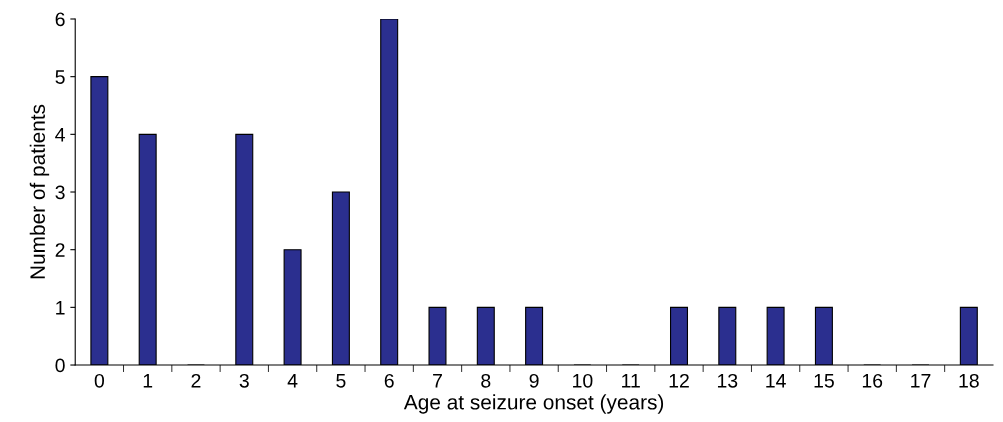 The image size is (1003, 422). What do you see at coordinates (292, 381) in the screenshot?
I see `x-tick-label: 4` at bounding box center [292, 381].